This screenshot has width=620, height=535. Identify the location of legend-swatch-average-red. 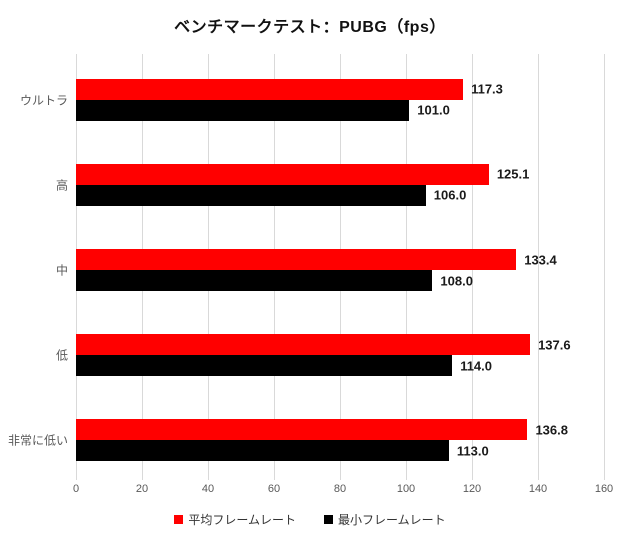
(179, 519).